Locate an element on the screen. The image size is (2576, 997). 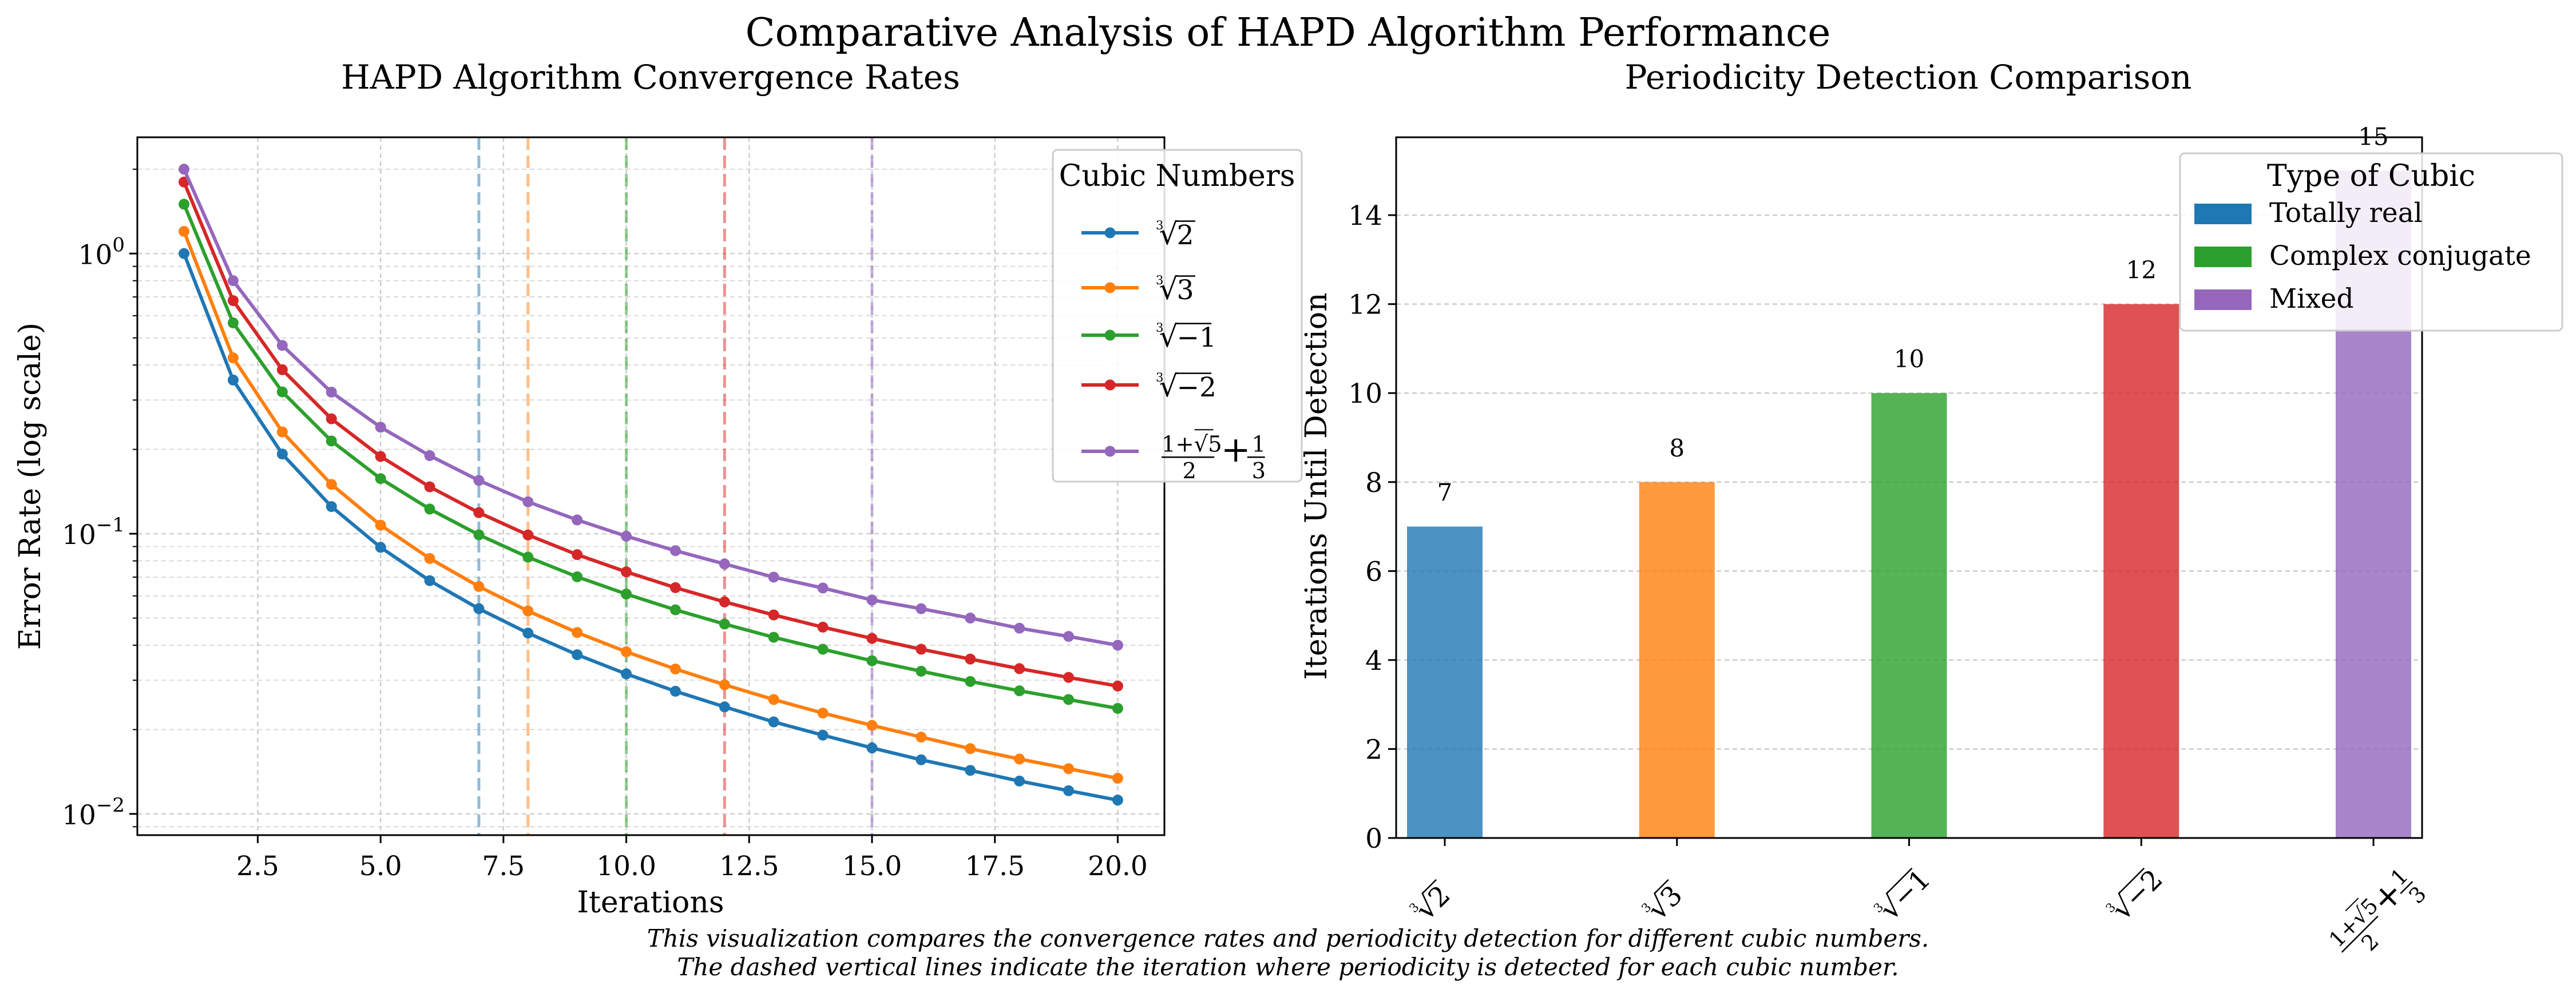
x-tick-label-cbrt: 3√3 is located at coordinates (1663, 903).